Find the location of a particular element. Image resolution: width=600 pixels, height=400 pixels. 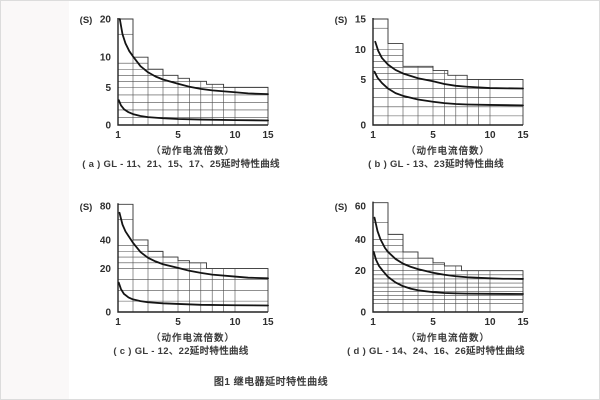

page-left-margin is located at coordinates (35, 200).